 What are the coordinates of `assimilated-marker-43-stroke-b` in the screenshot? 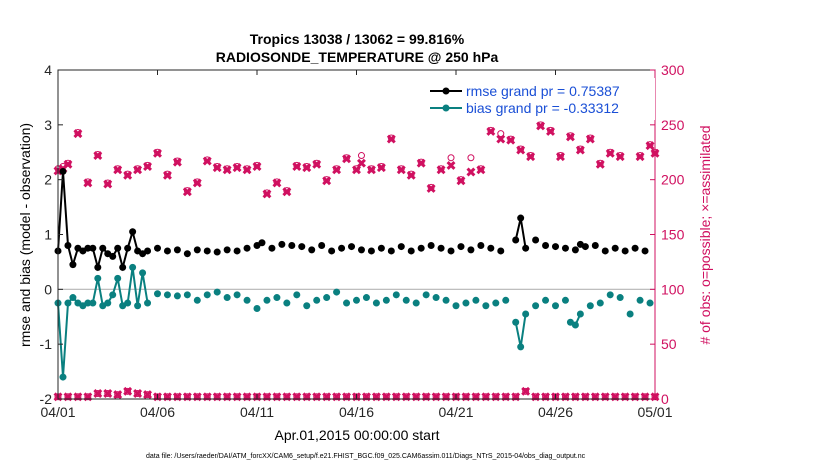 It's located at (471, 172).